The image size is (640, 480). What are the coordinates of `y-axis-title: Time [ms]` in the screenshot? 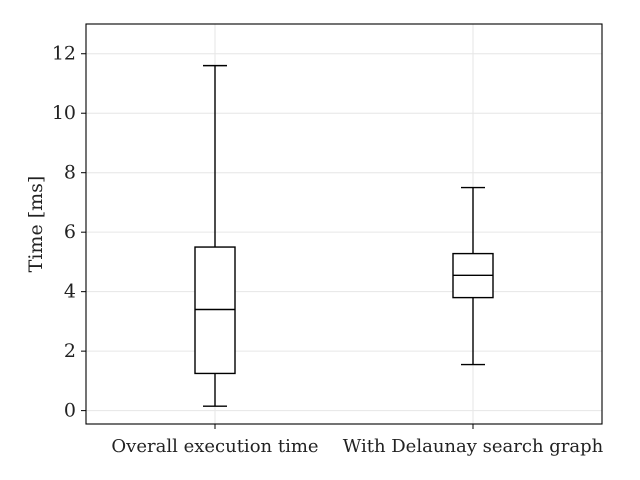 It's located at (36, 224).